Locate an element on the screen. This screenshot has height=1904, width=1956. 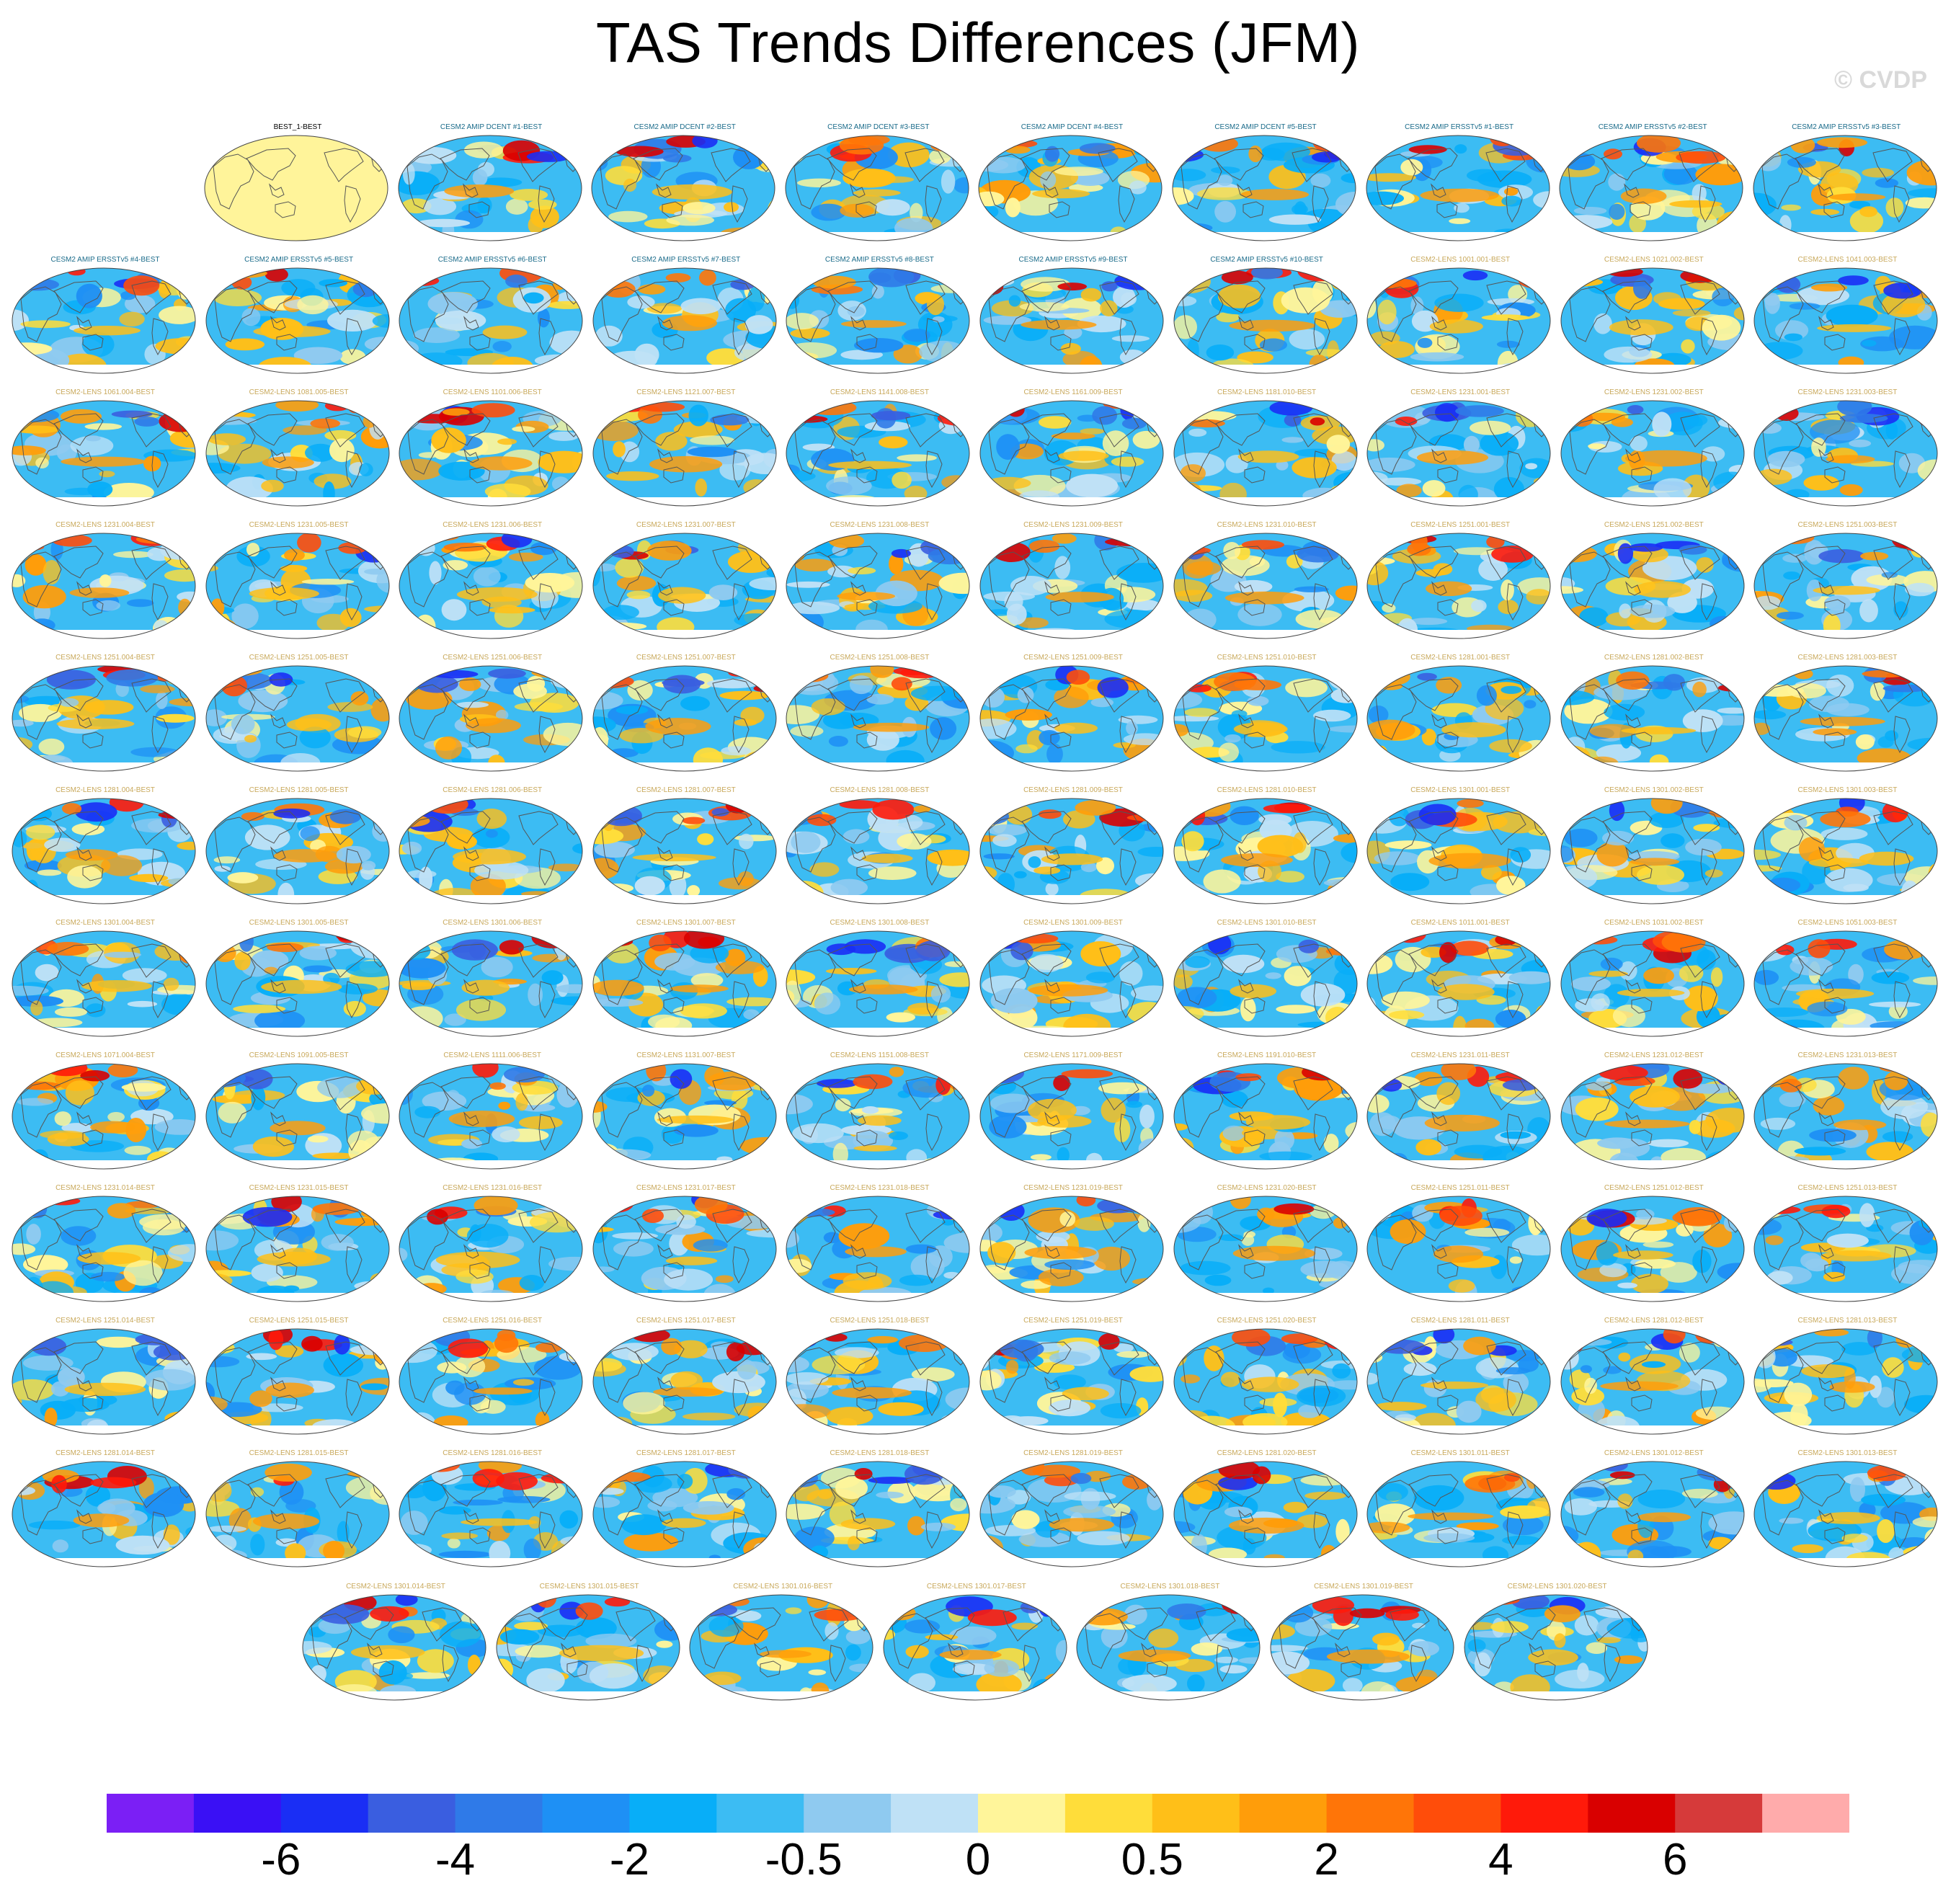
panel-label: CESM2-LENS 1151.008-BEST is located at coordinates (879, 1055).